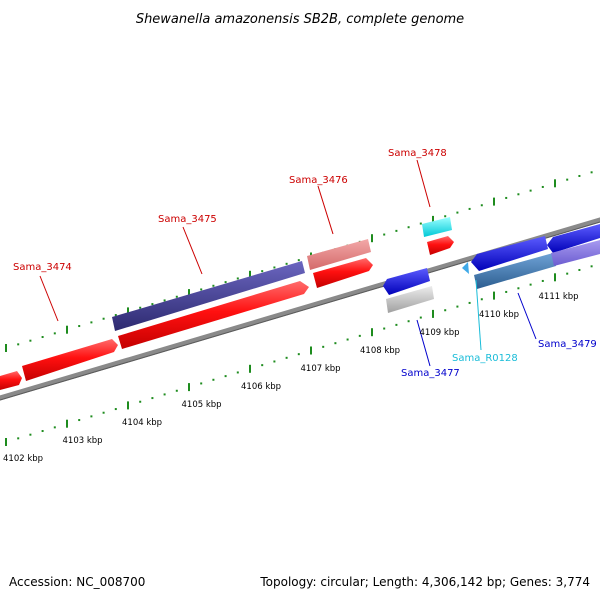  I want to click on gene-label-sama-3477: Sama_3477, so click(430, 373).